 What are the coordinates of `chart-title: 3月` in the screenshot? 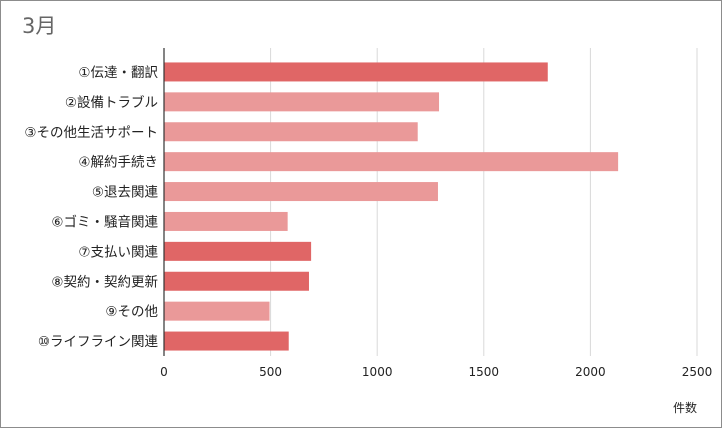 It's located at (39, 26).